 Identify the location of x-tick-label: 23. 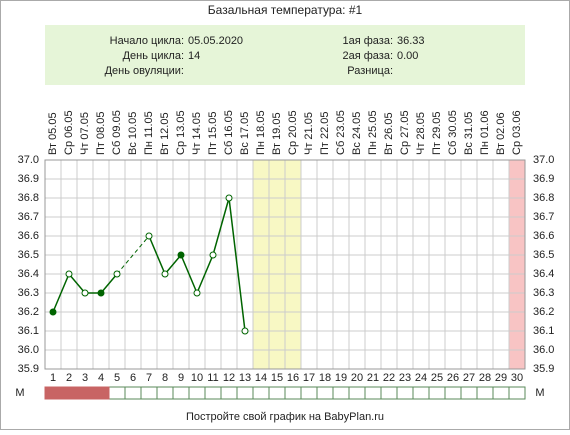
(405, 378).